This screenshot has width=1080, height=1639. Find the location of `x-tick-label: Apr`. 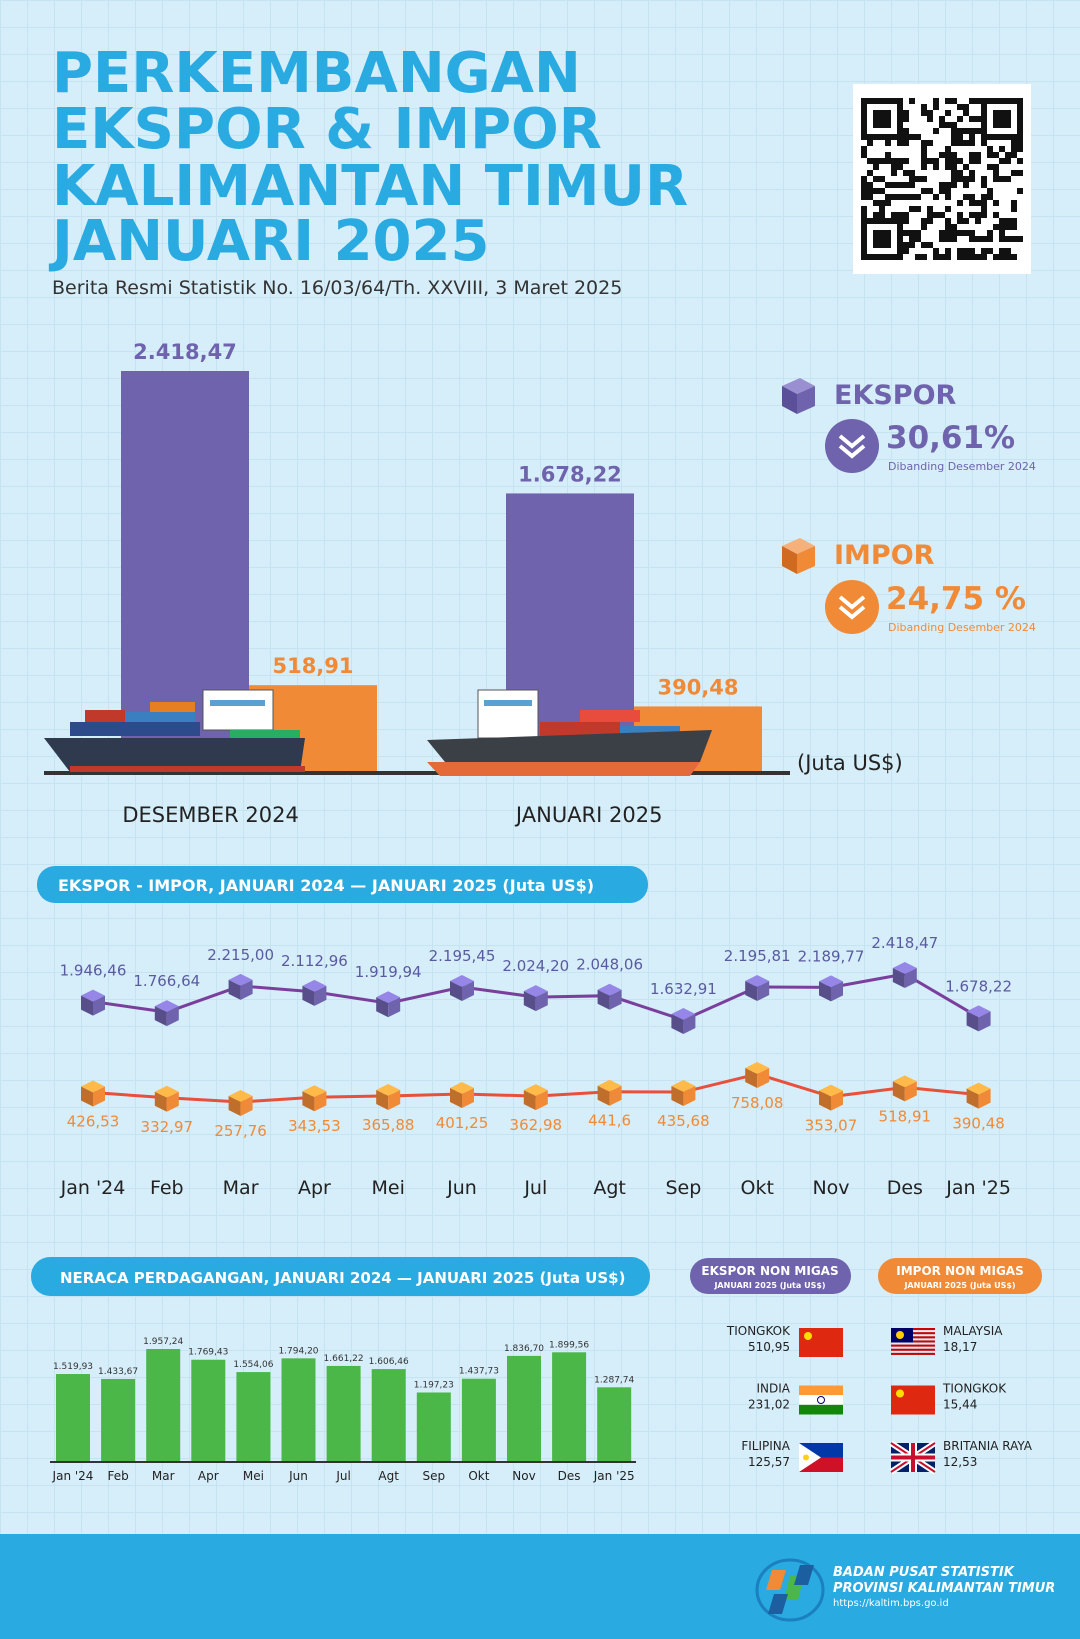

x-tick-label: Apr is located at coordinates (208, 1476).